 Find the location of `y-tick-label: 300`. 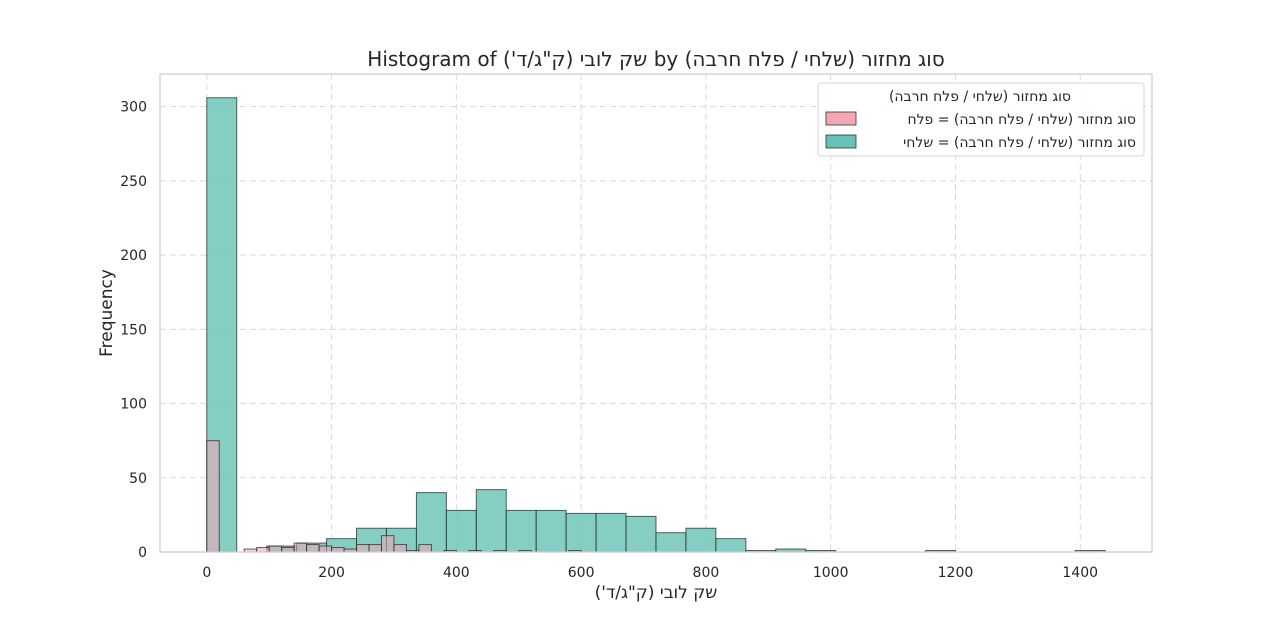

y-tick-label: 300 is located at coordinates (133, 108).